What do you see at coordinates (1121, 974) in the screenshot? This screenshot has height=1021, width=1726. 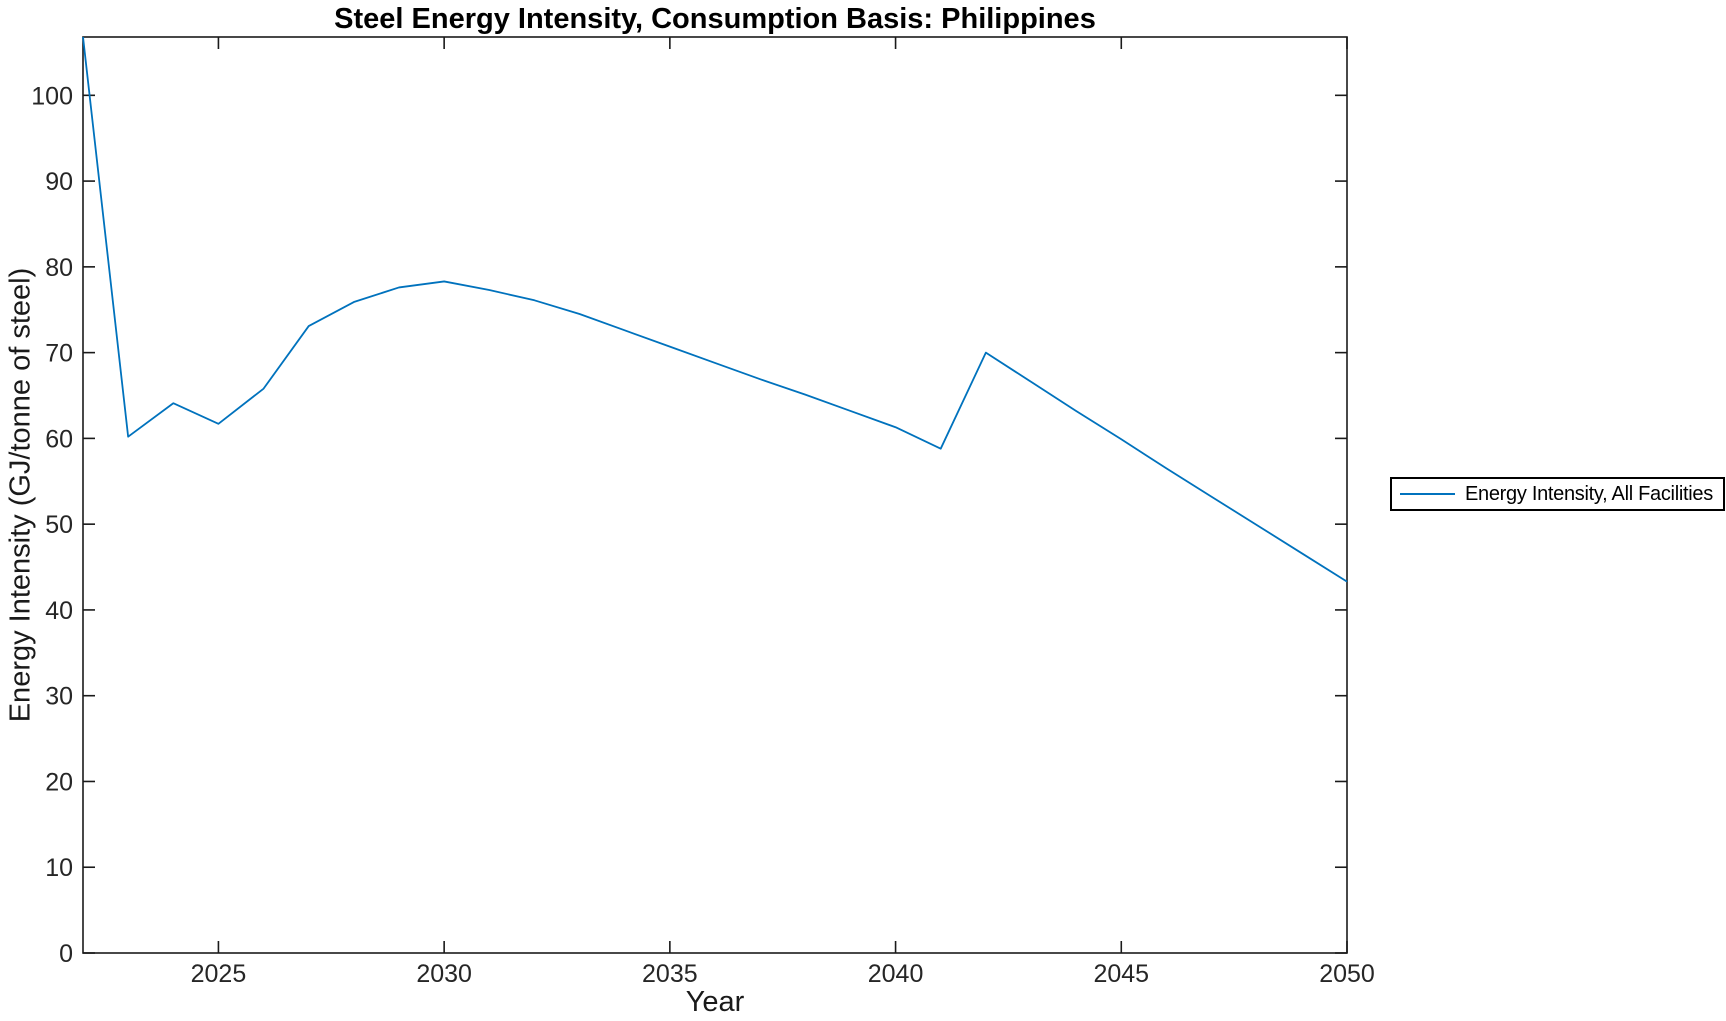 I see `x-tick-label: 2045` at bounding box center [1121, 974].